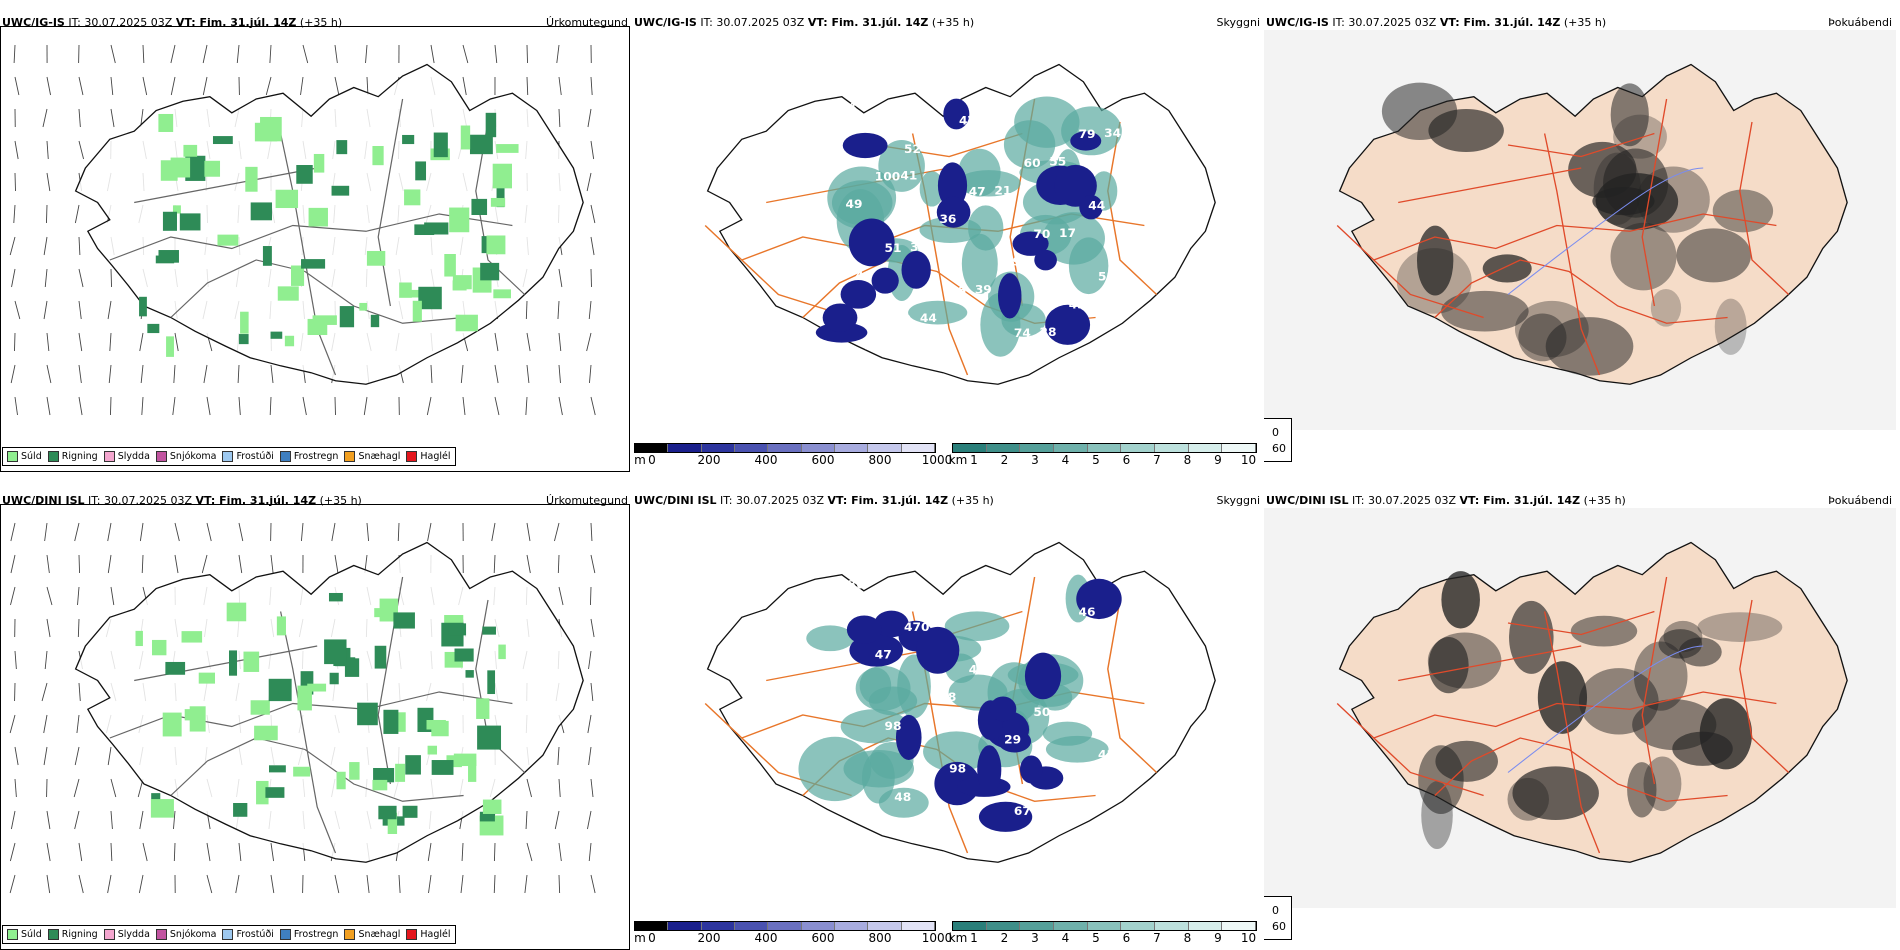 The width and height of the screenshot is (1900, 950). Describe the element at coordinates (640, 460) in the screenshot. I see `unit-label: m` at that location.